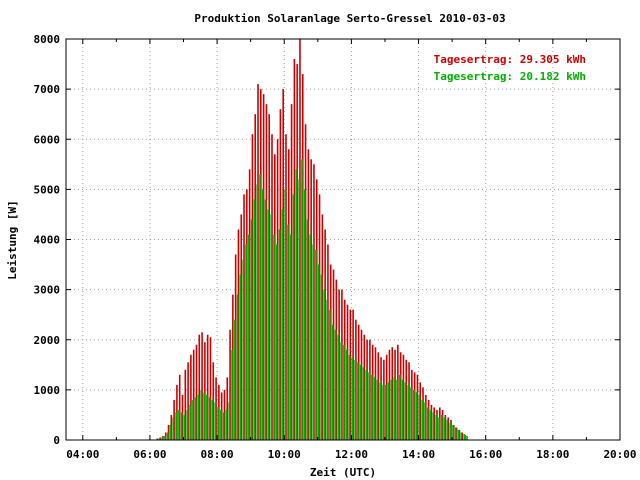 This screenshot has width=640, height=480. I want to click on y-tick-label: 1000, so click(47, 390).